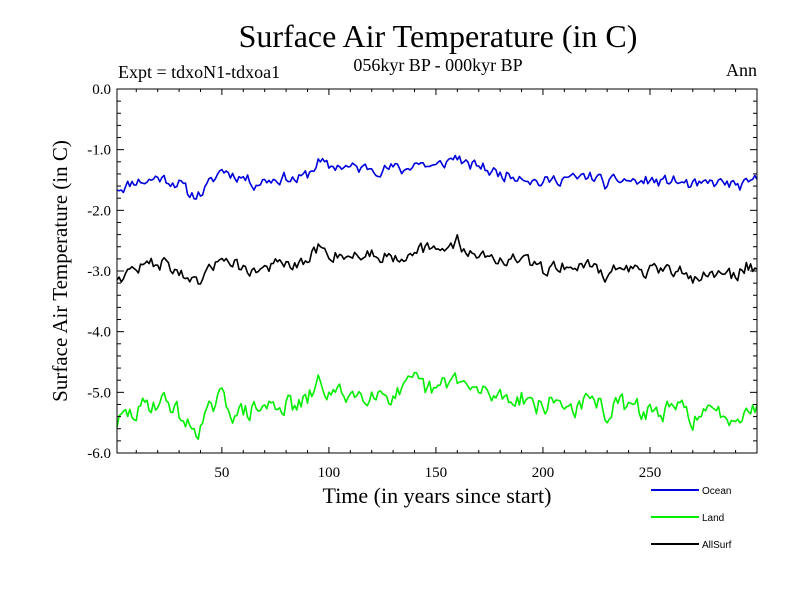  What do you see at coordinates (436, 473) in the screenshot?
I see `x-tick-label: 150` at bounding box center [436, 473].